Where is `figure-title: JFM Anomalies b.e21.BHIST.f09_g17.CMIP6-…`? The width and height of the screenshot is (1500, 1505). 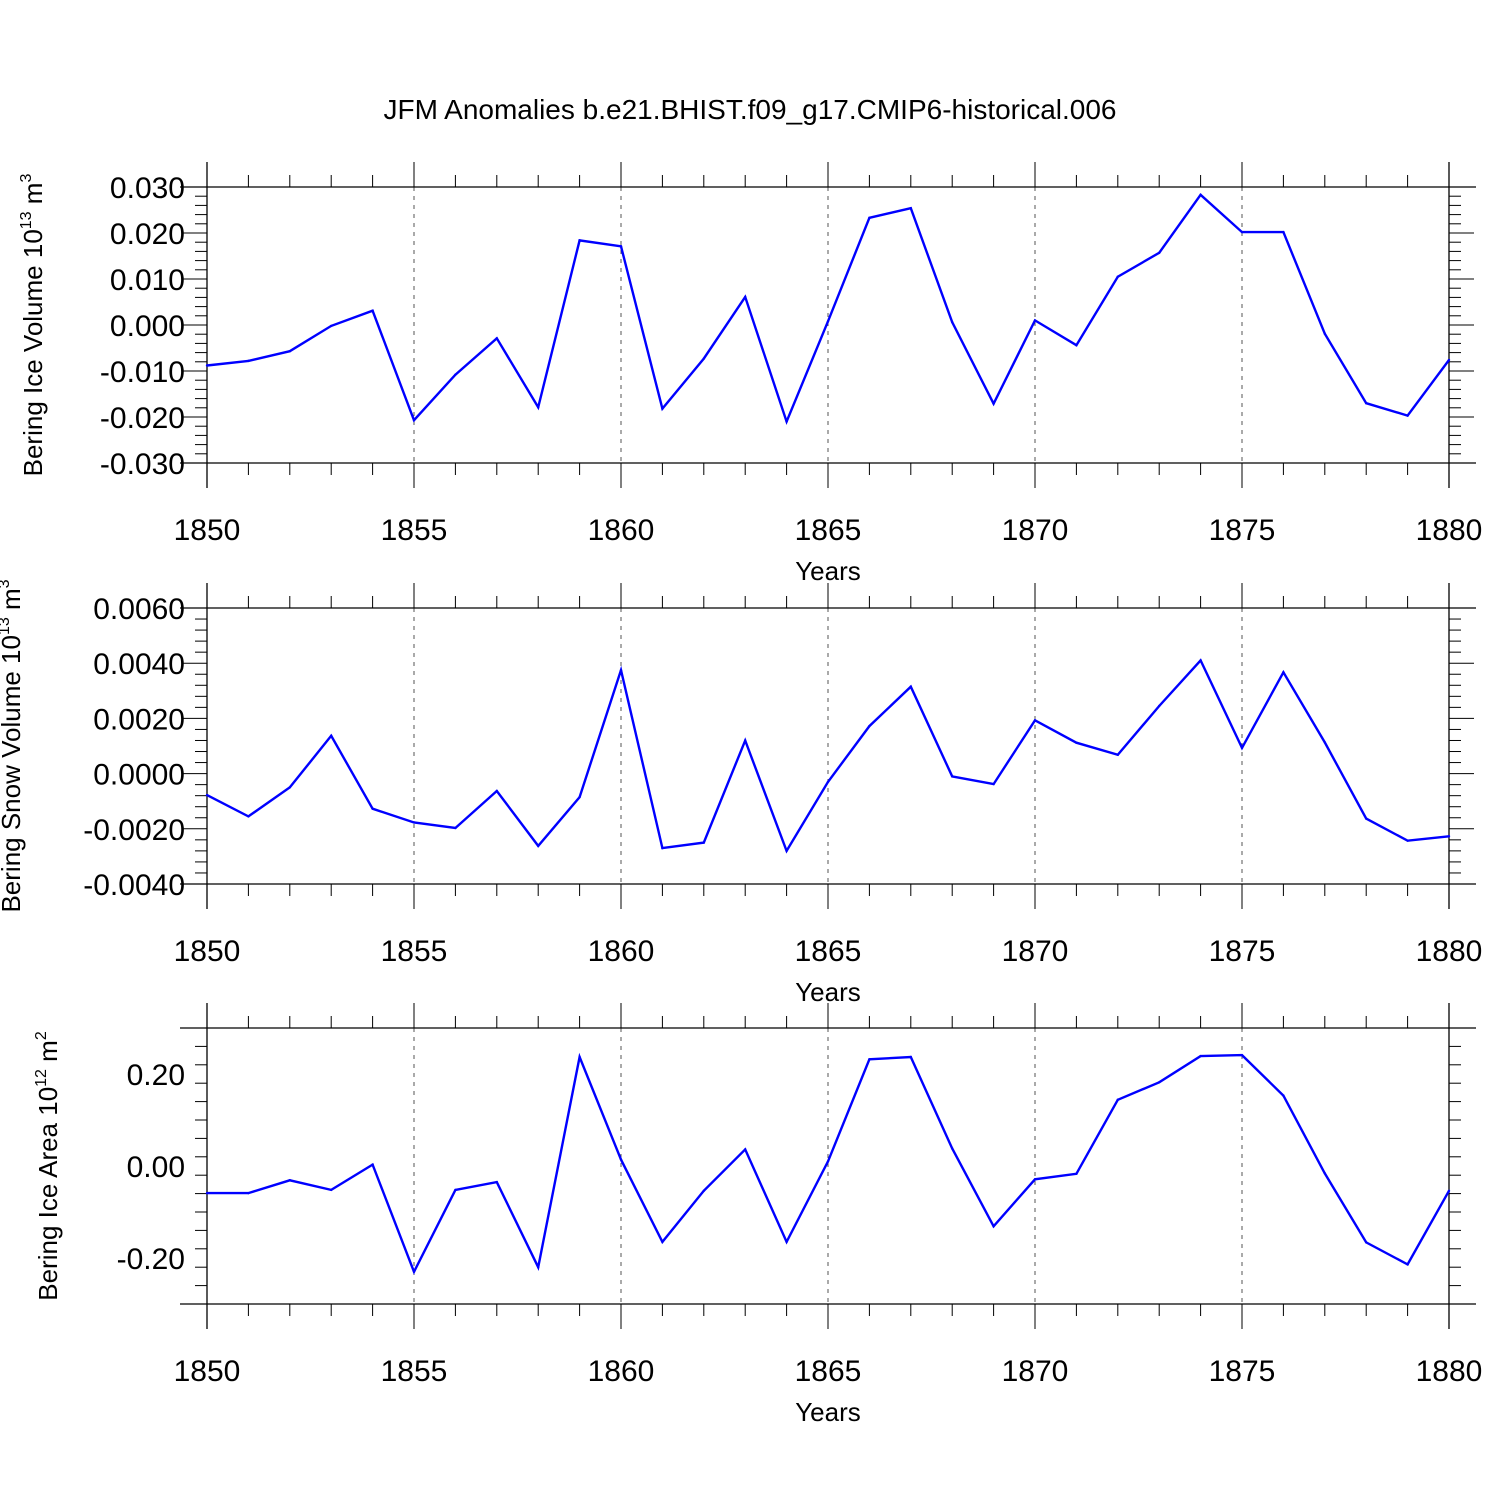 figure-title: JFM Anomalies b.e21.BHIST.f09_g17.CMIP6-… is located at coordinates (750, 109).